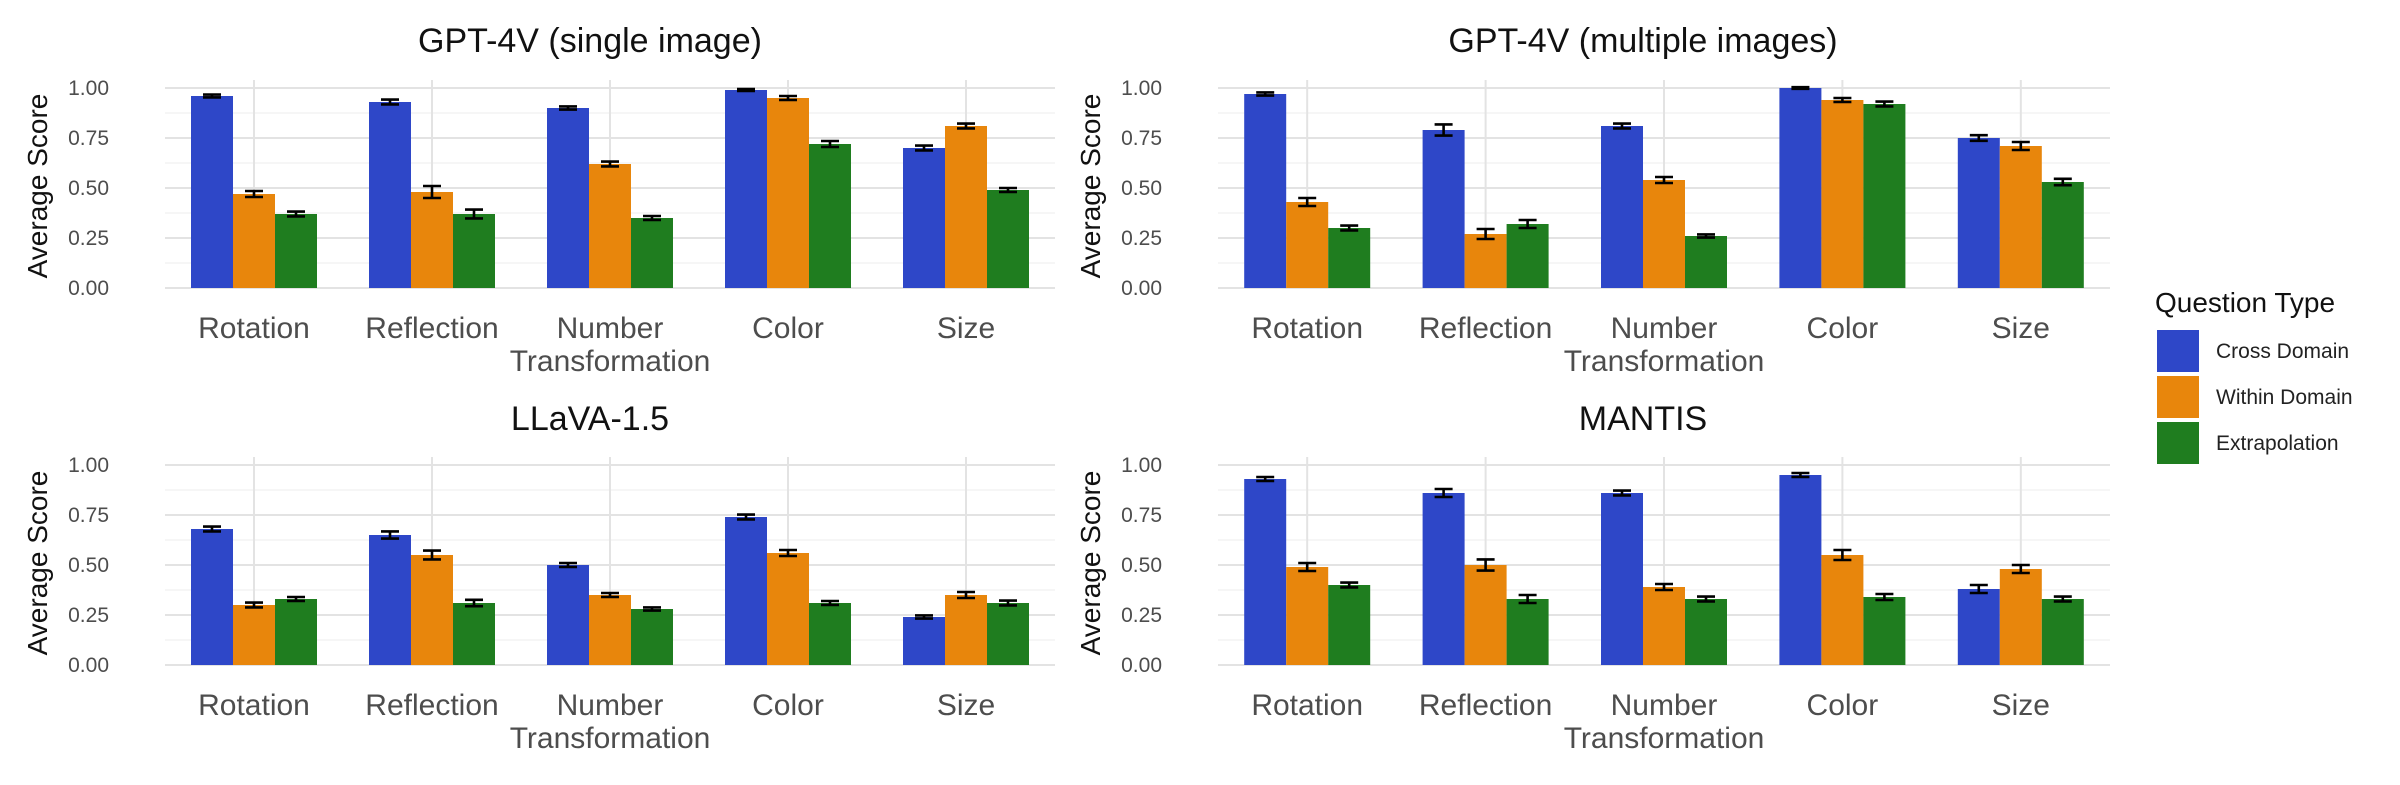 The width and height of the screenshot is (2400, 785). I want to click on x-tick-label: Rotation, so click(254, 328).